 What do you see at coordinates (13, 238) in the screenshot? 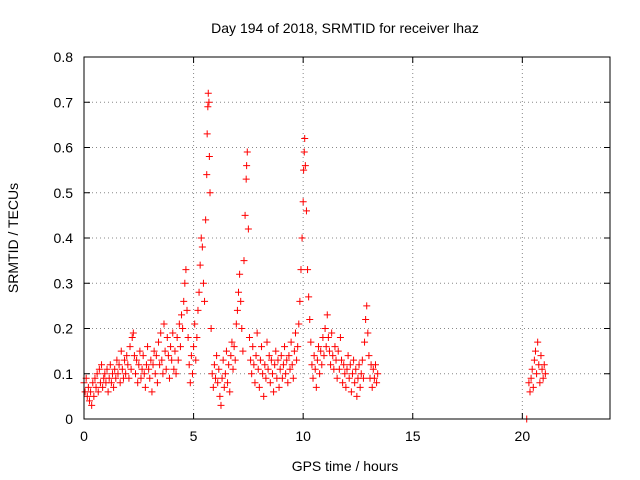
I see `y-axis-title: SRMTID / TECUs` at bounding box center [13, 238].